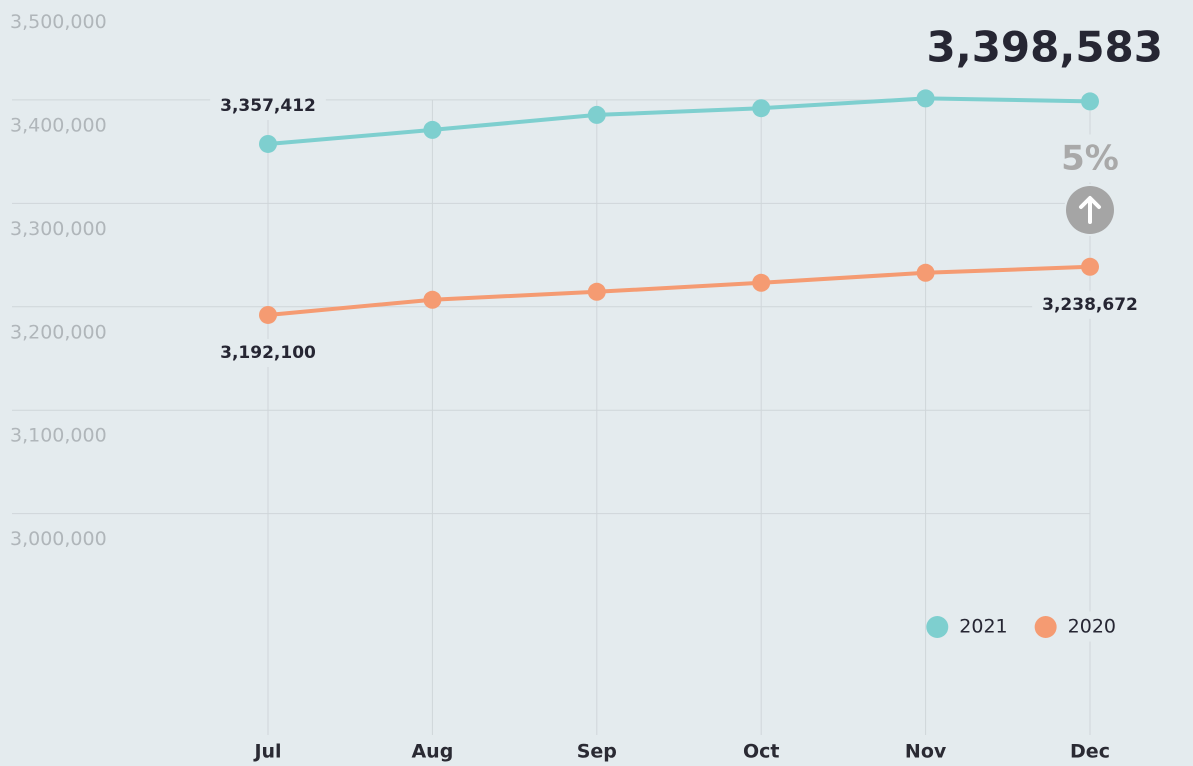  I want to click on y-tick-label: 3,100,000, so click(58, 436).